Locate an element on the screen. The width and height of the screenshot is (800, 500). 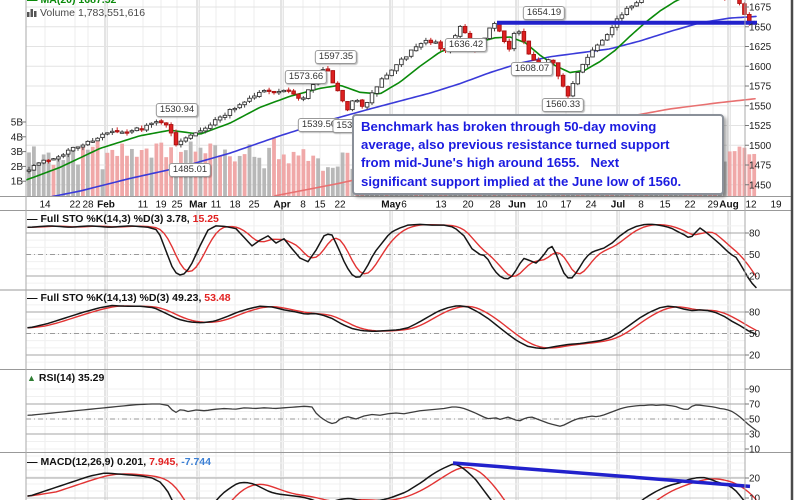
indicator-axis-label: 70 is located at coordinates (755, 405).